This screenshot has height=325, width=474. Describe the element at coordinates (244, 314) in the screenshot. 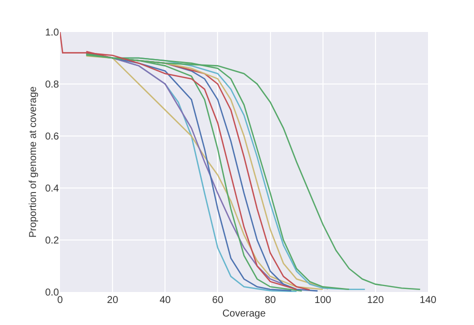

I see `x-axis-title: Coverage` at that location.